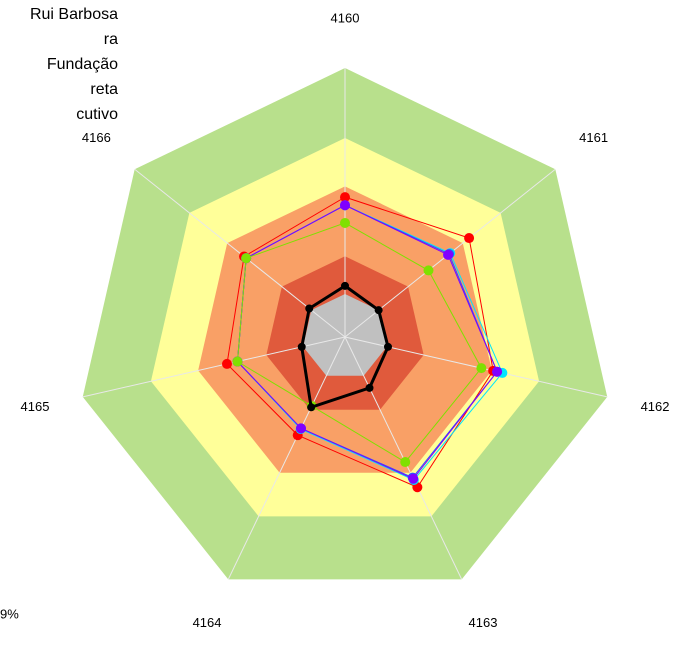 This screenshot has height=666, width=678. What do you see at coordinates (82, 64) in the screenshot?
I see `legend-label: Fundação` at bounding box center [82, 64].